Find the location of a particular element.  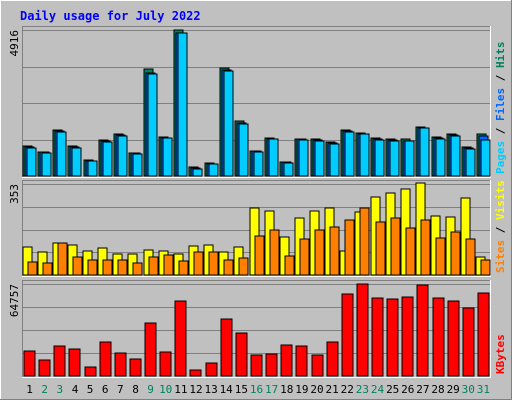

day-label-3: 3 is located at coordinates (59, 389).